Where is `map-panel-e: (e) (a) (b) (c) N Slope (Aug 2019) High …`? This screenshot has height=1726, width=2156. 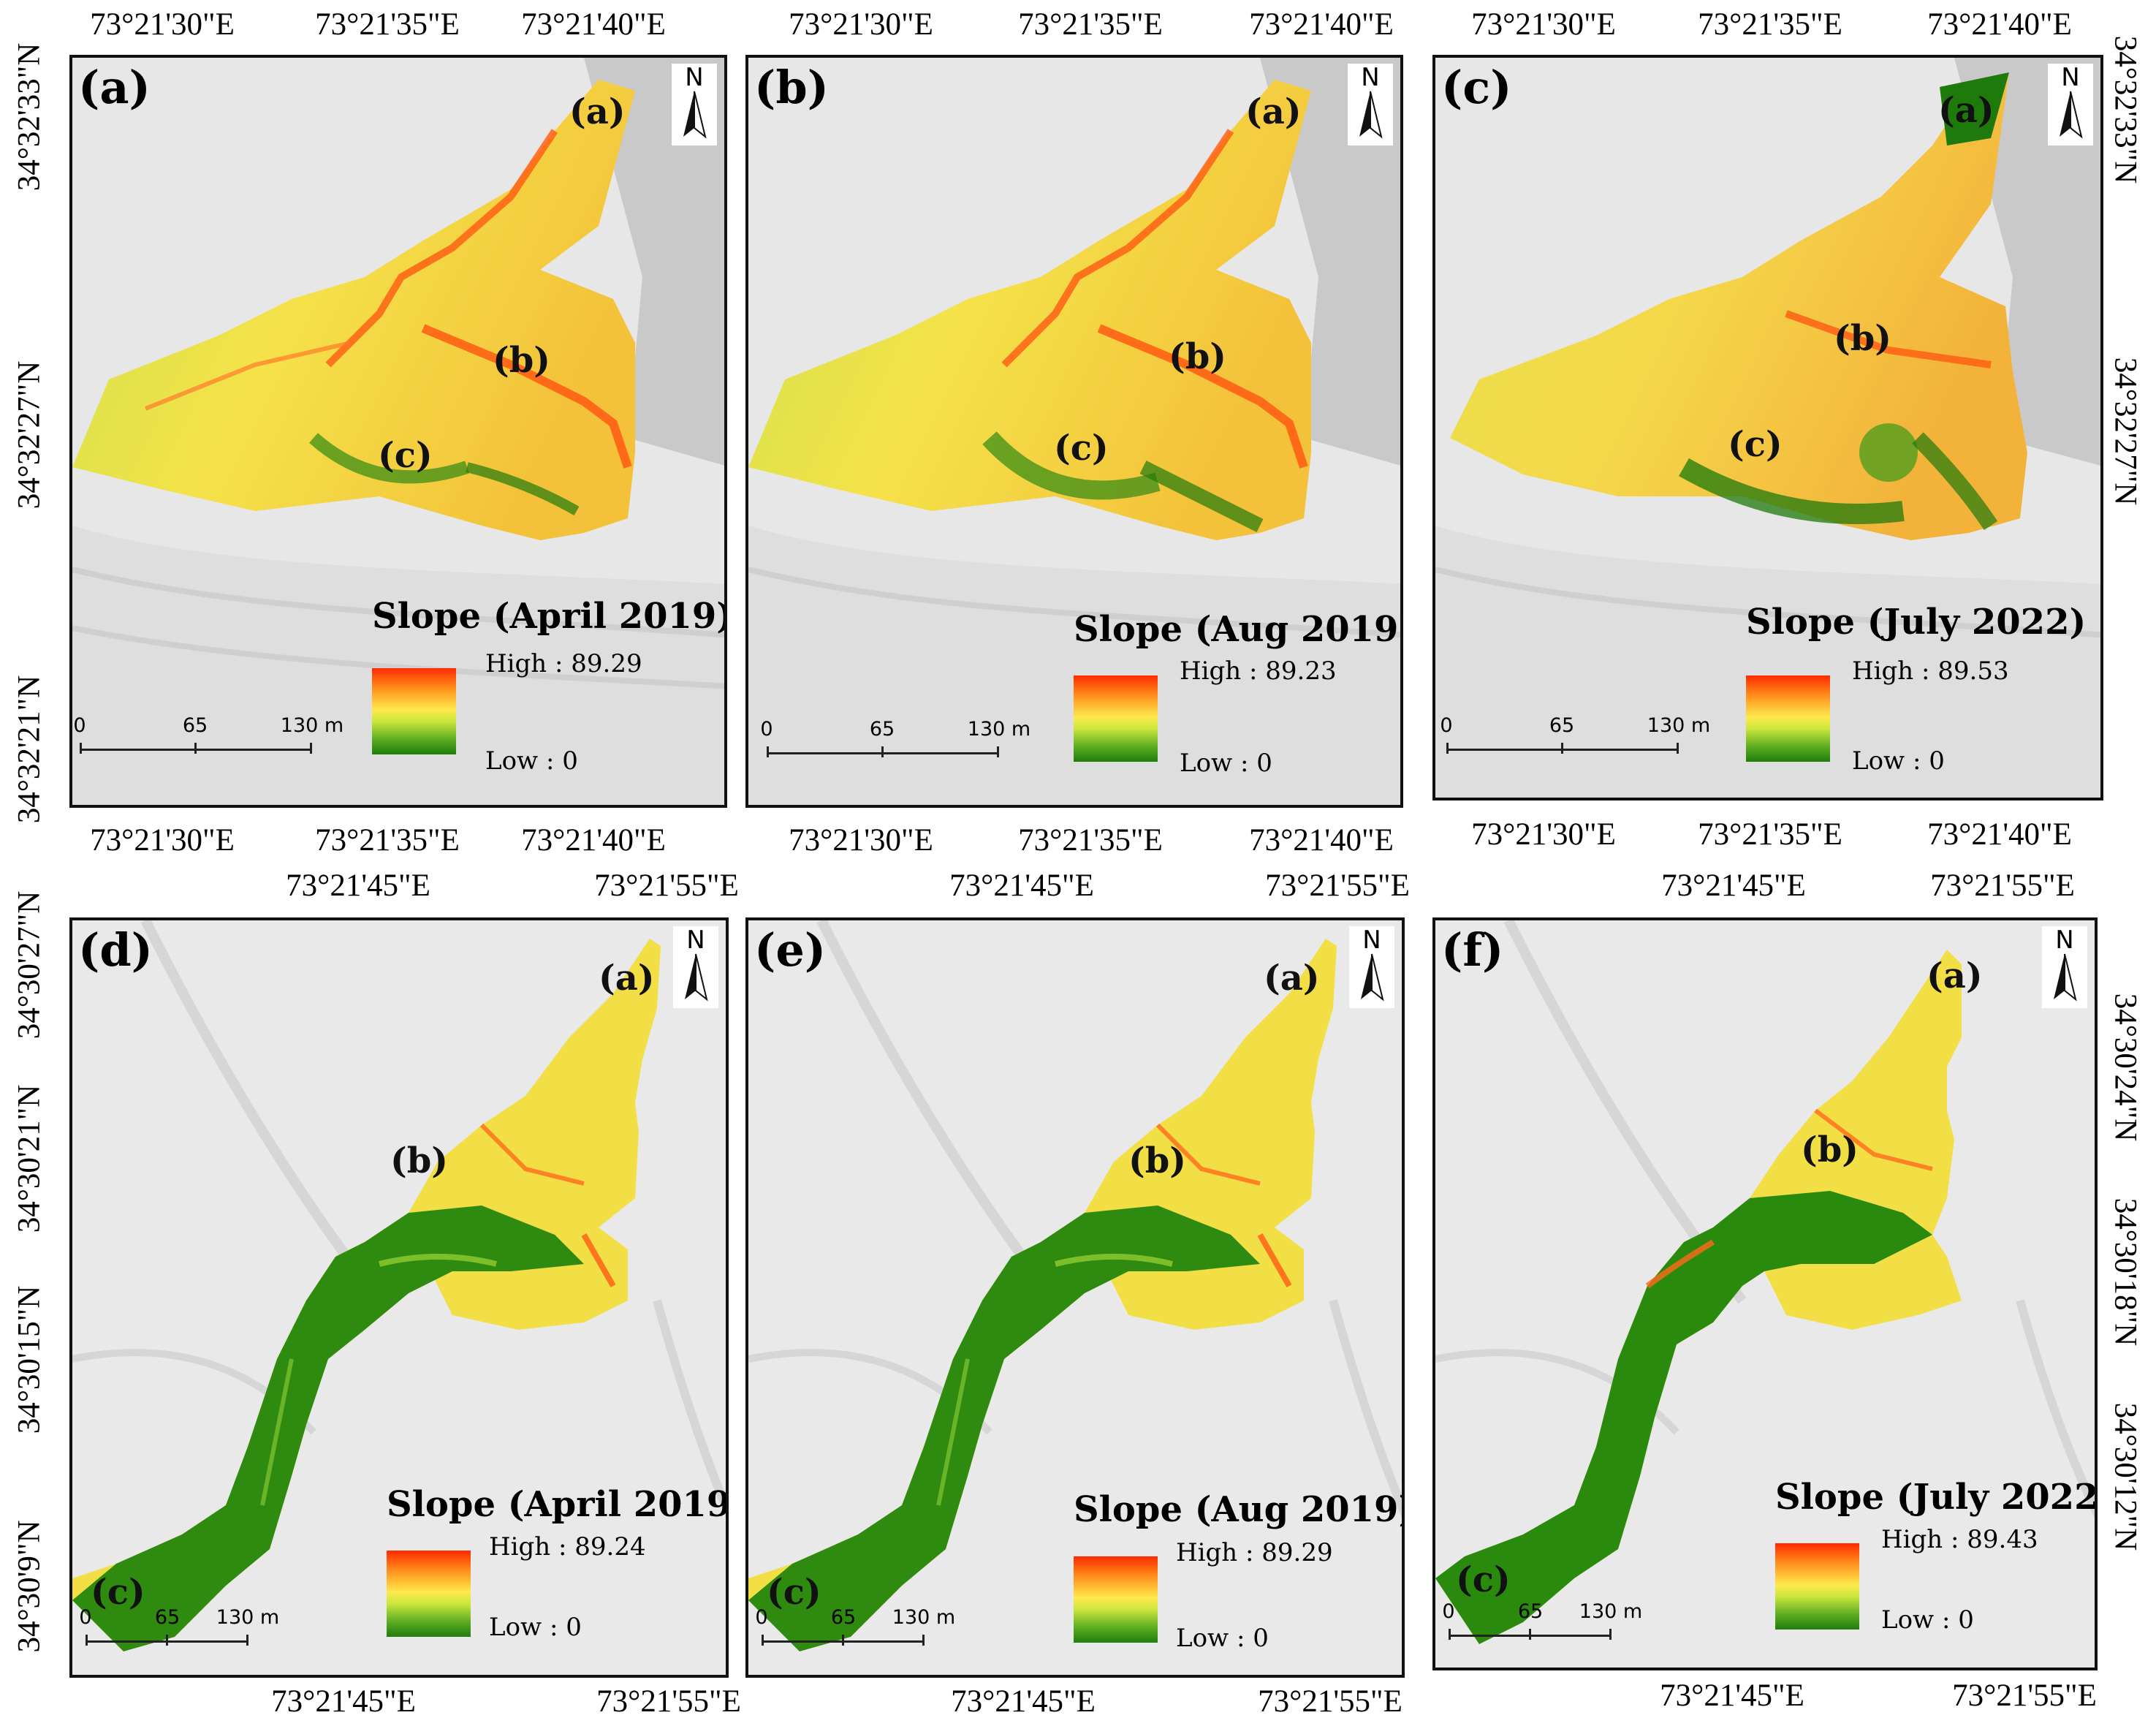 map-panel-e: (e) (a) (b) (c) N Slope (Aug 2019) High … is located at coordinates (1075, 1298).